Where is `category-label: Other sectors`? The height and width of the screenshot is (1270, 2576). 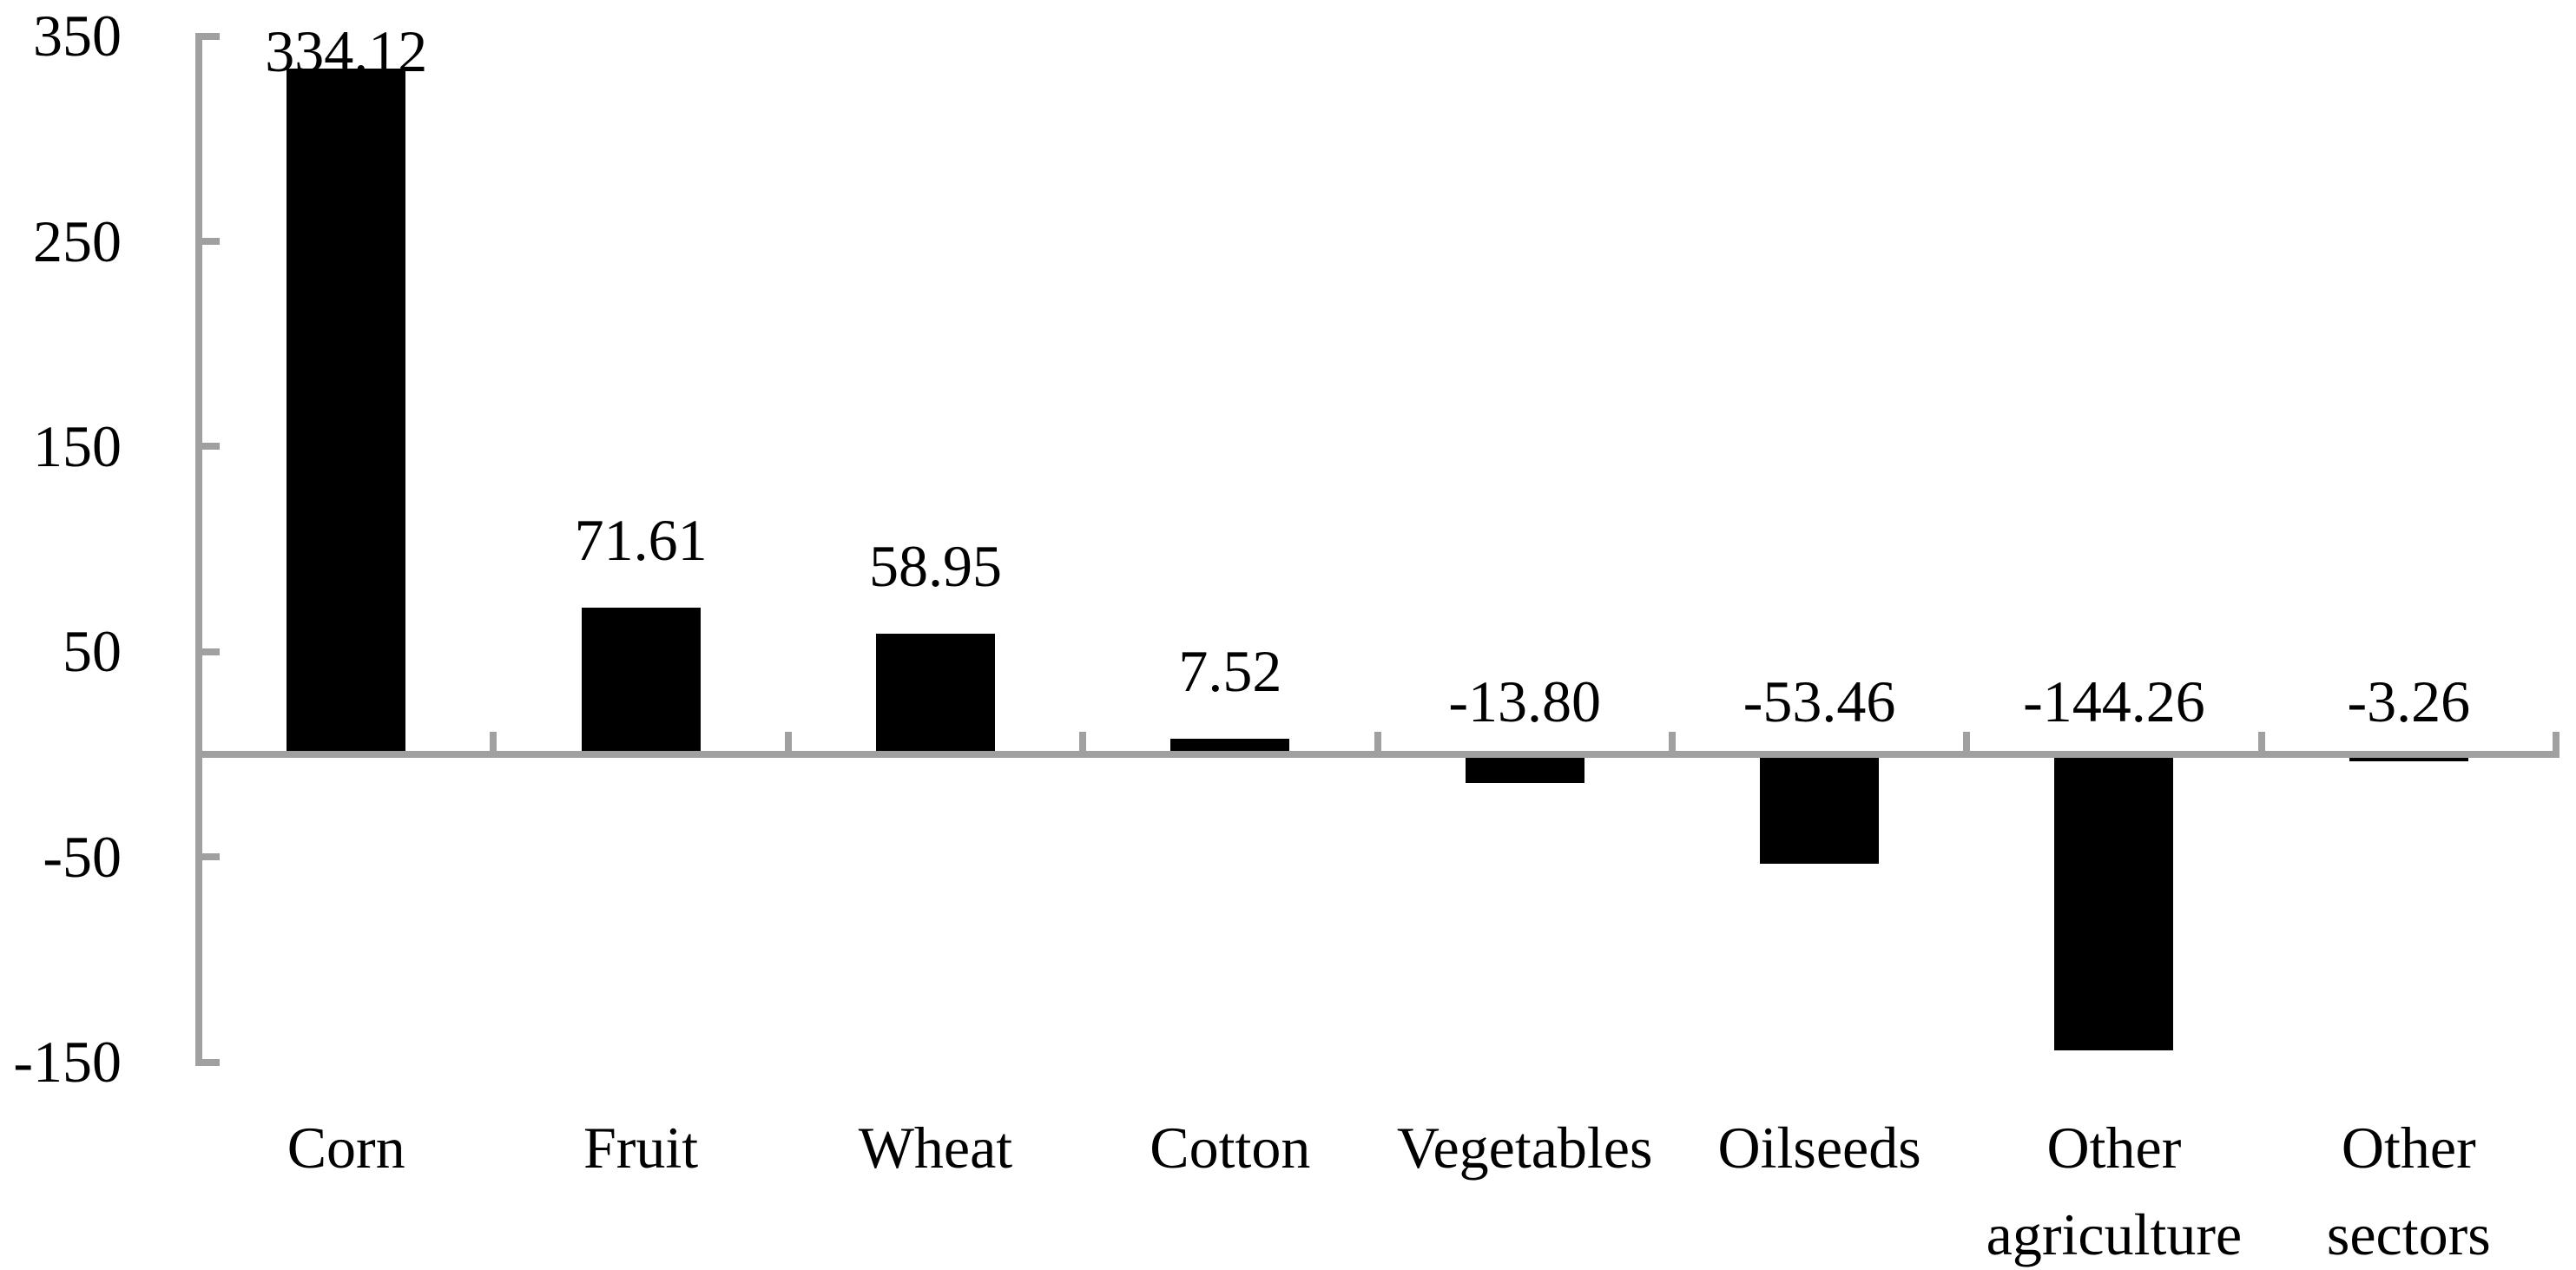
category-label: Other sectors is located at coordinates (2408, 1191).